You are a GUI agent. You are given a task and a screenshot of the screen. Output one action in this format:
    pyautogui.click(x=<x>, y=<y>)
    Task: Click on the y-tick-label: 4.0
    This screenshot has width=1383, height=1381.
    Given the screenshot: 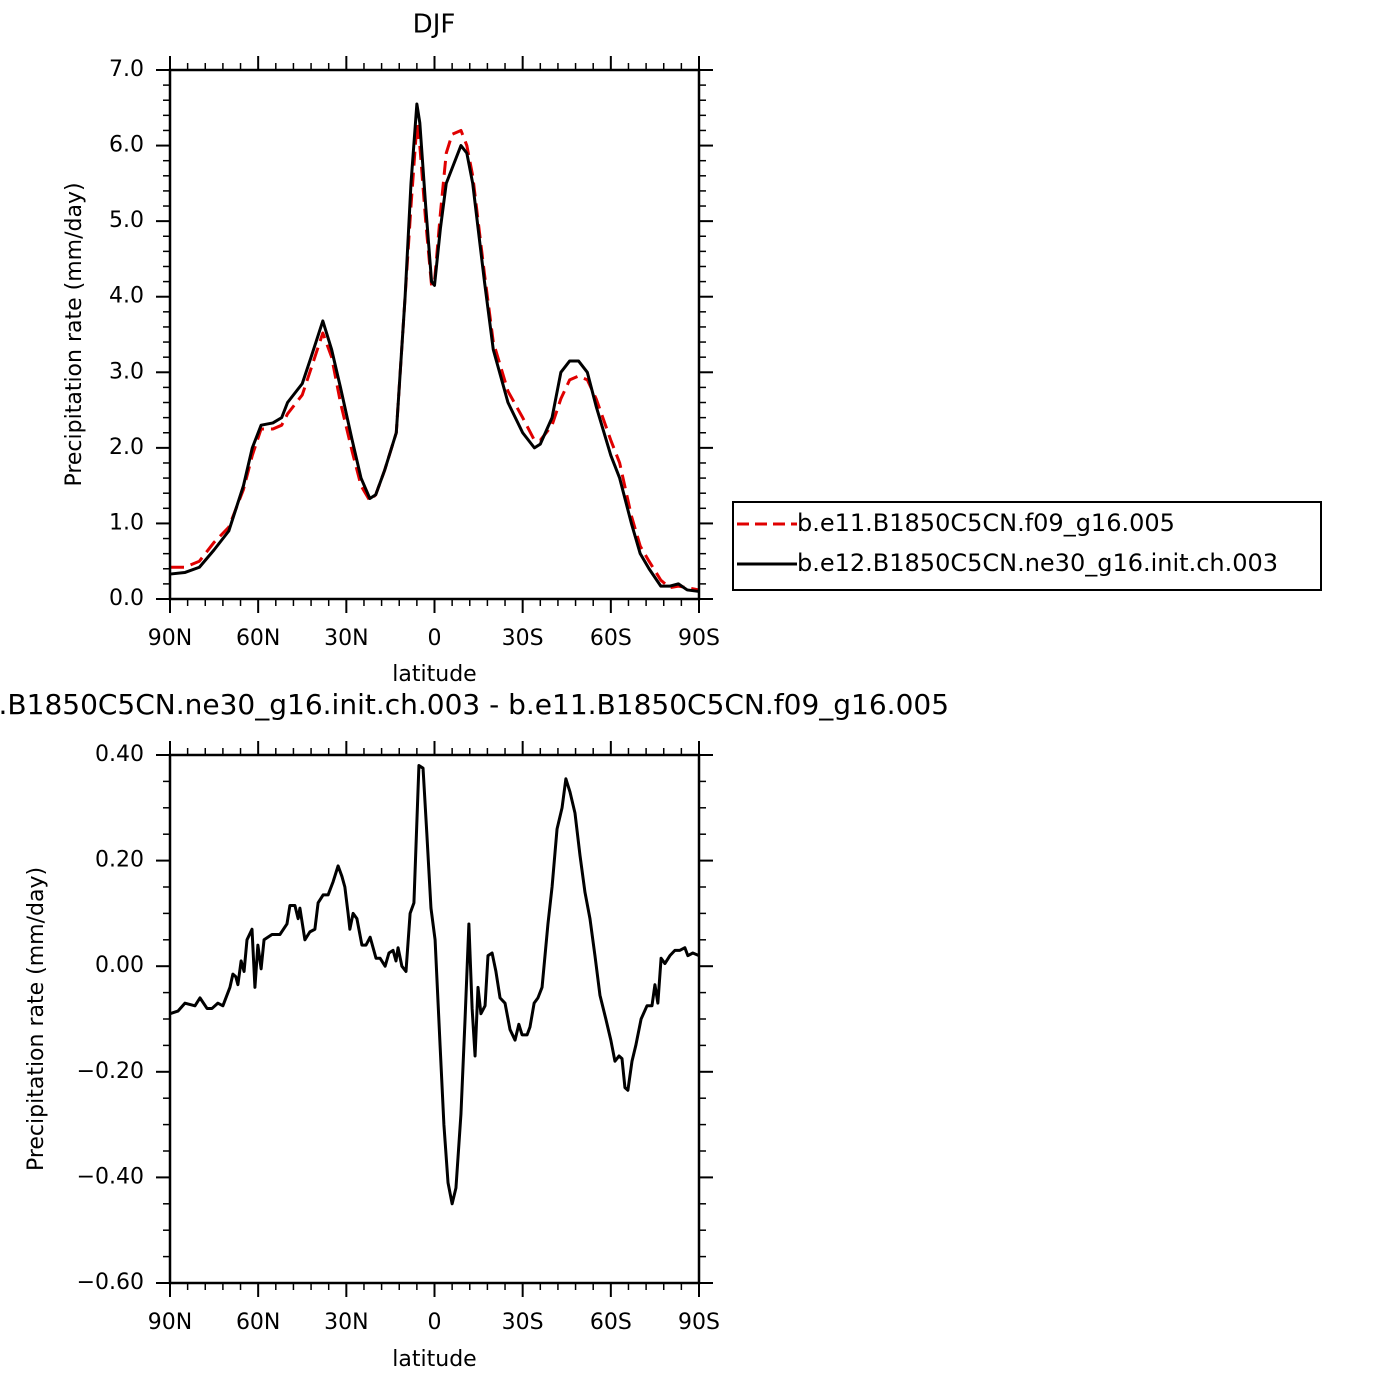 What is the action you would take?
    pyautogui.click(x=126, y=296)
    